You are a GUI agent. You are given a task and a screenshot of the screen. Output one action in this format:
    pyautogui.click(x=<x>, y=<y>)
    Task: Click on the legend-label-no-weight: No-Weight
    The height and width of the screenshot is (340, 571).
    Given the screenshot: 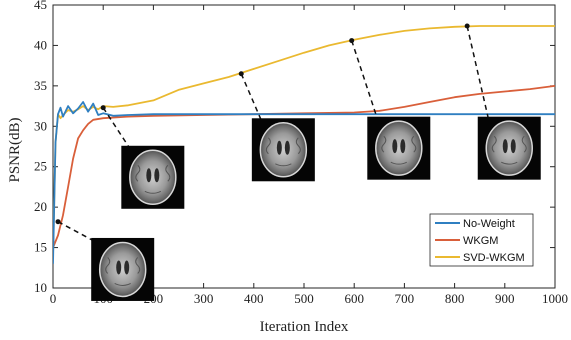 What is the action you would take?
    pyautogui.click(x=489, y=224)
    